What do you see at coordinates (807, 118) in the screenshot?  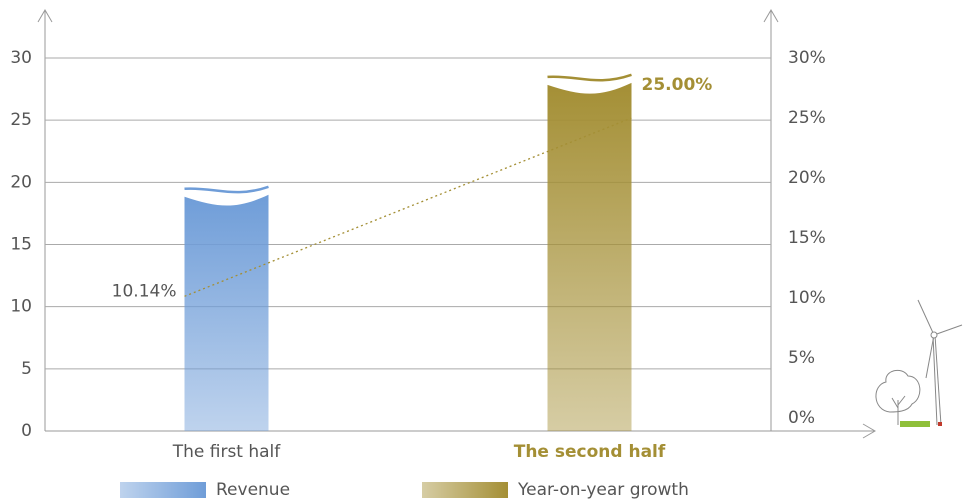 I see `y2-tick-label: 25%` at bounding box center [807, 118].